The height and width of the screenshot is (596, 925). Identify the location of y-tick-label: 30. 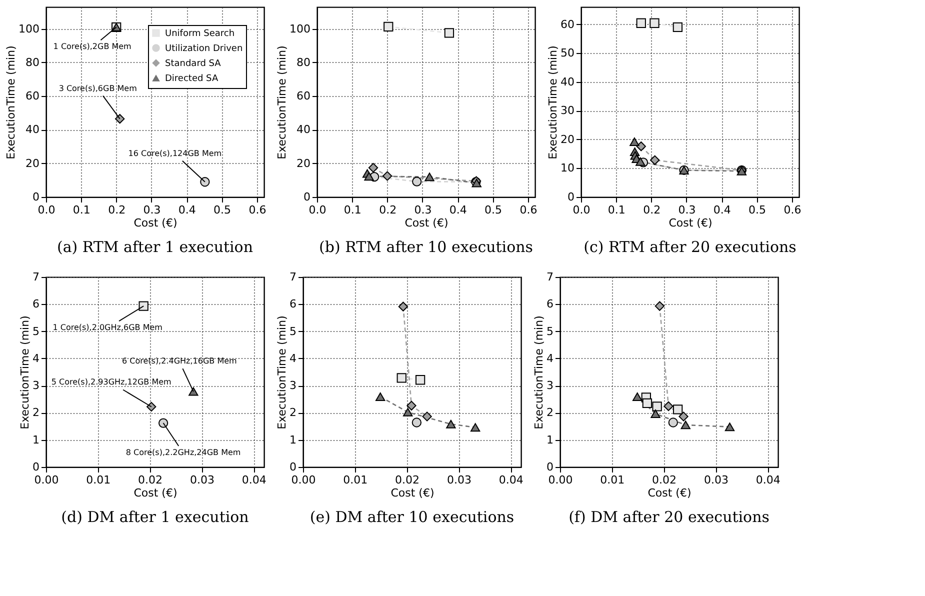
(567, 111).